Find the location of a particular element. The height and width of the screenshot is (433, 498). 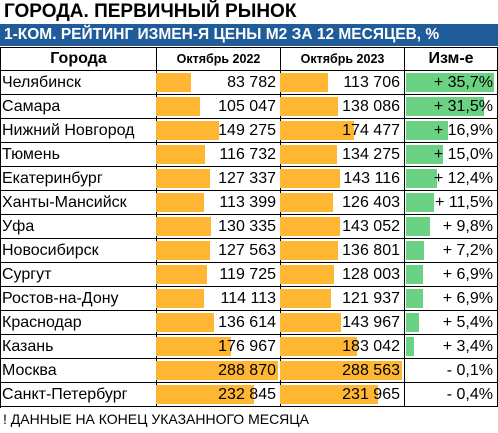

price-cell-oct2022: 288 870 is located at coordinates (218, 371).